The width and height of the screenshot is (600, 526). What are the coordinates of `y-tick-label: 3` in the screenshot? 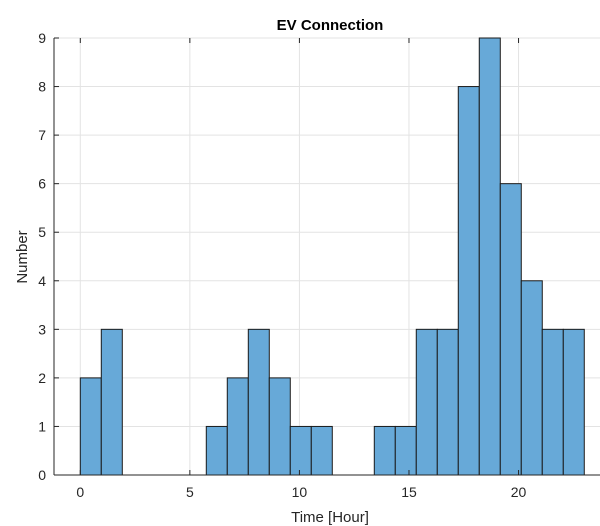 It's located at (42, 329).